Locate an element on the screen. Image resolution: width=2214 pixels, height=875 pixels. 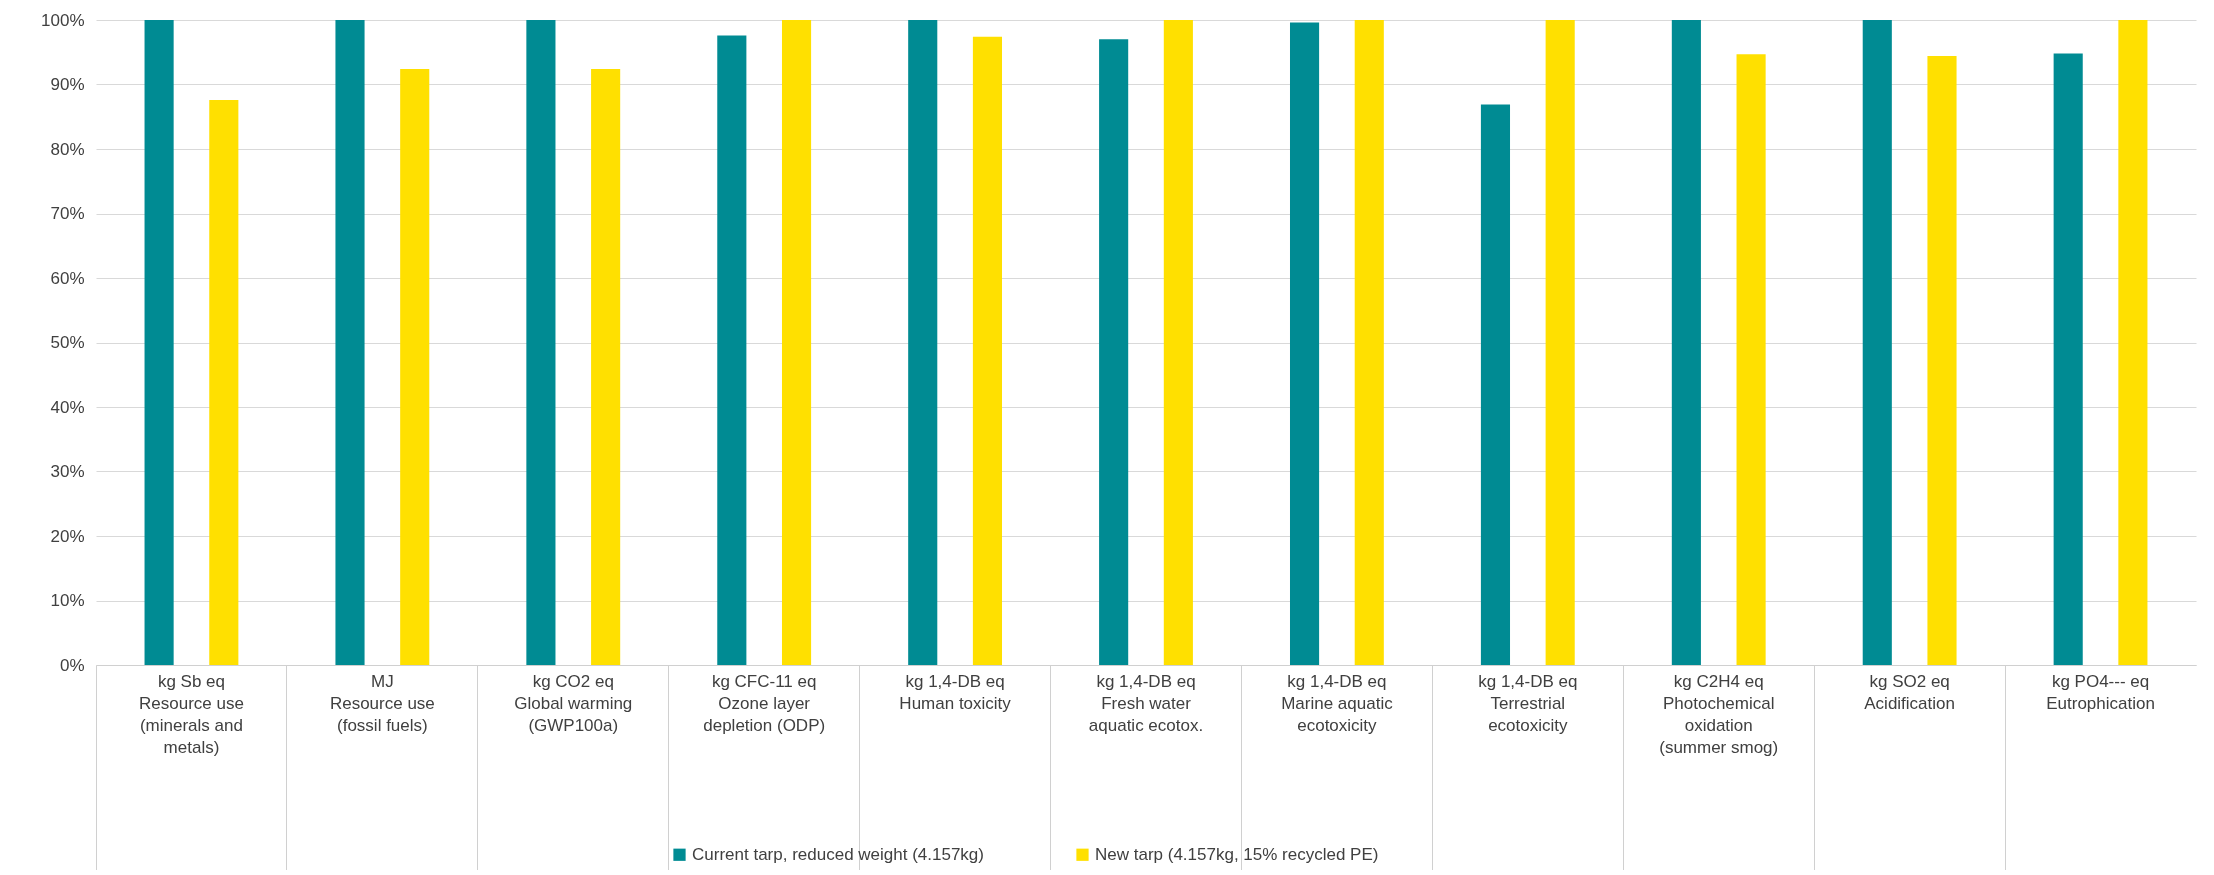
y-tick-label: 0% is located at coordinates (72, 665).